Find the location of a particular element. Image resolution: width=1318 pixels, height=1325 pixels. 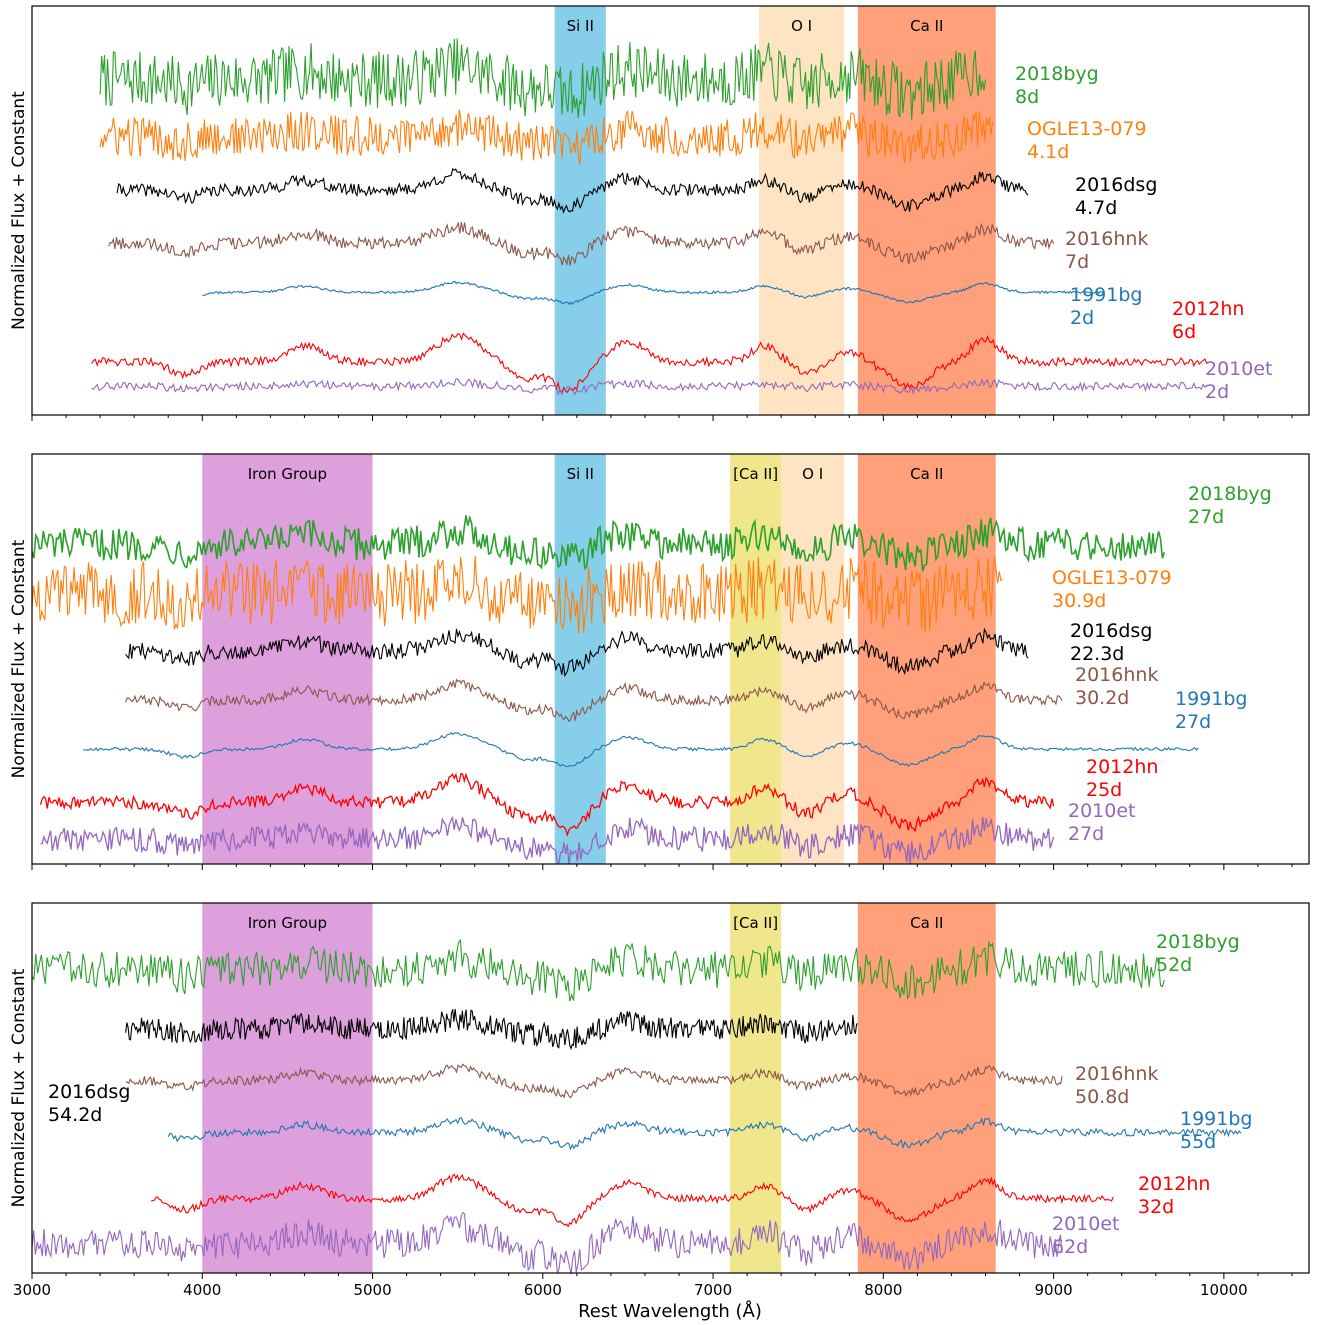

x-tick-label-8000: 8000 is located at coordinates (883, 1290).